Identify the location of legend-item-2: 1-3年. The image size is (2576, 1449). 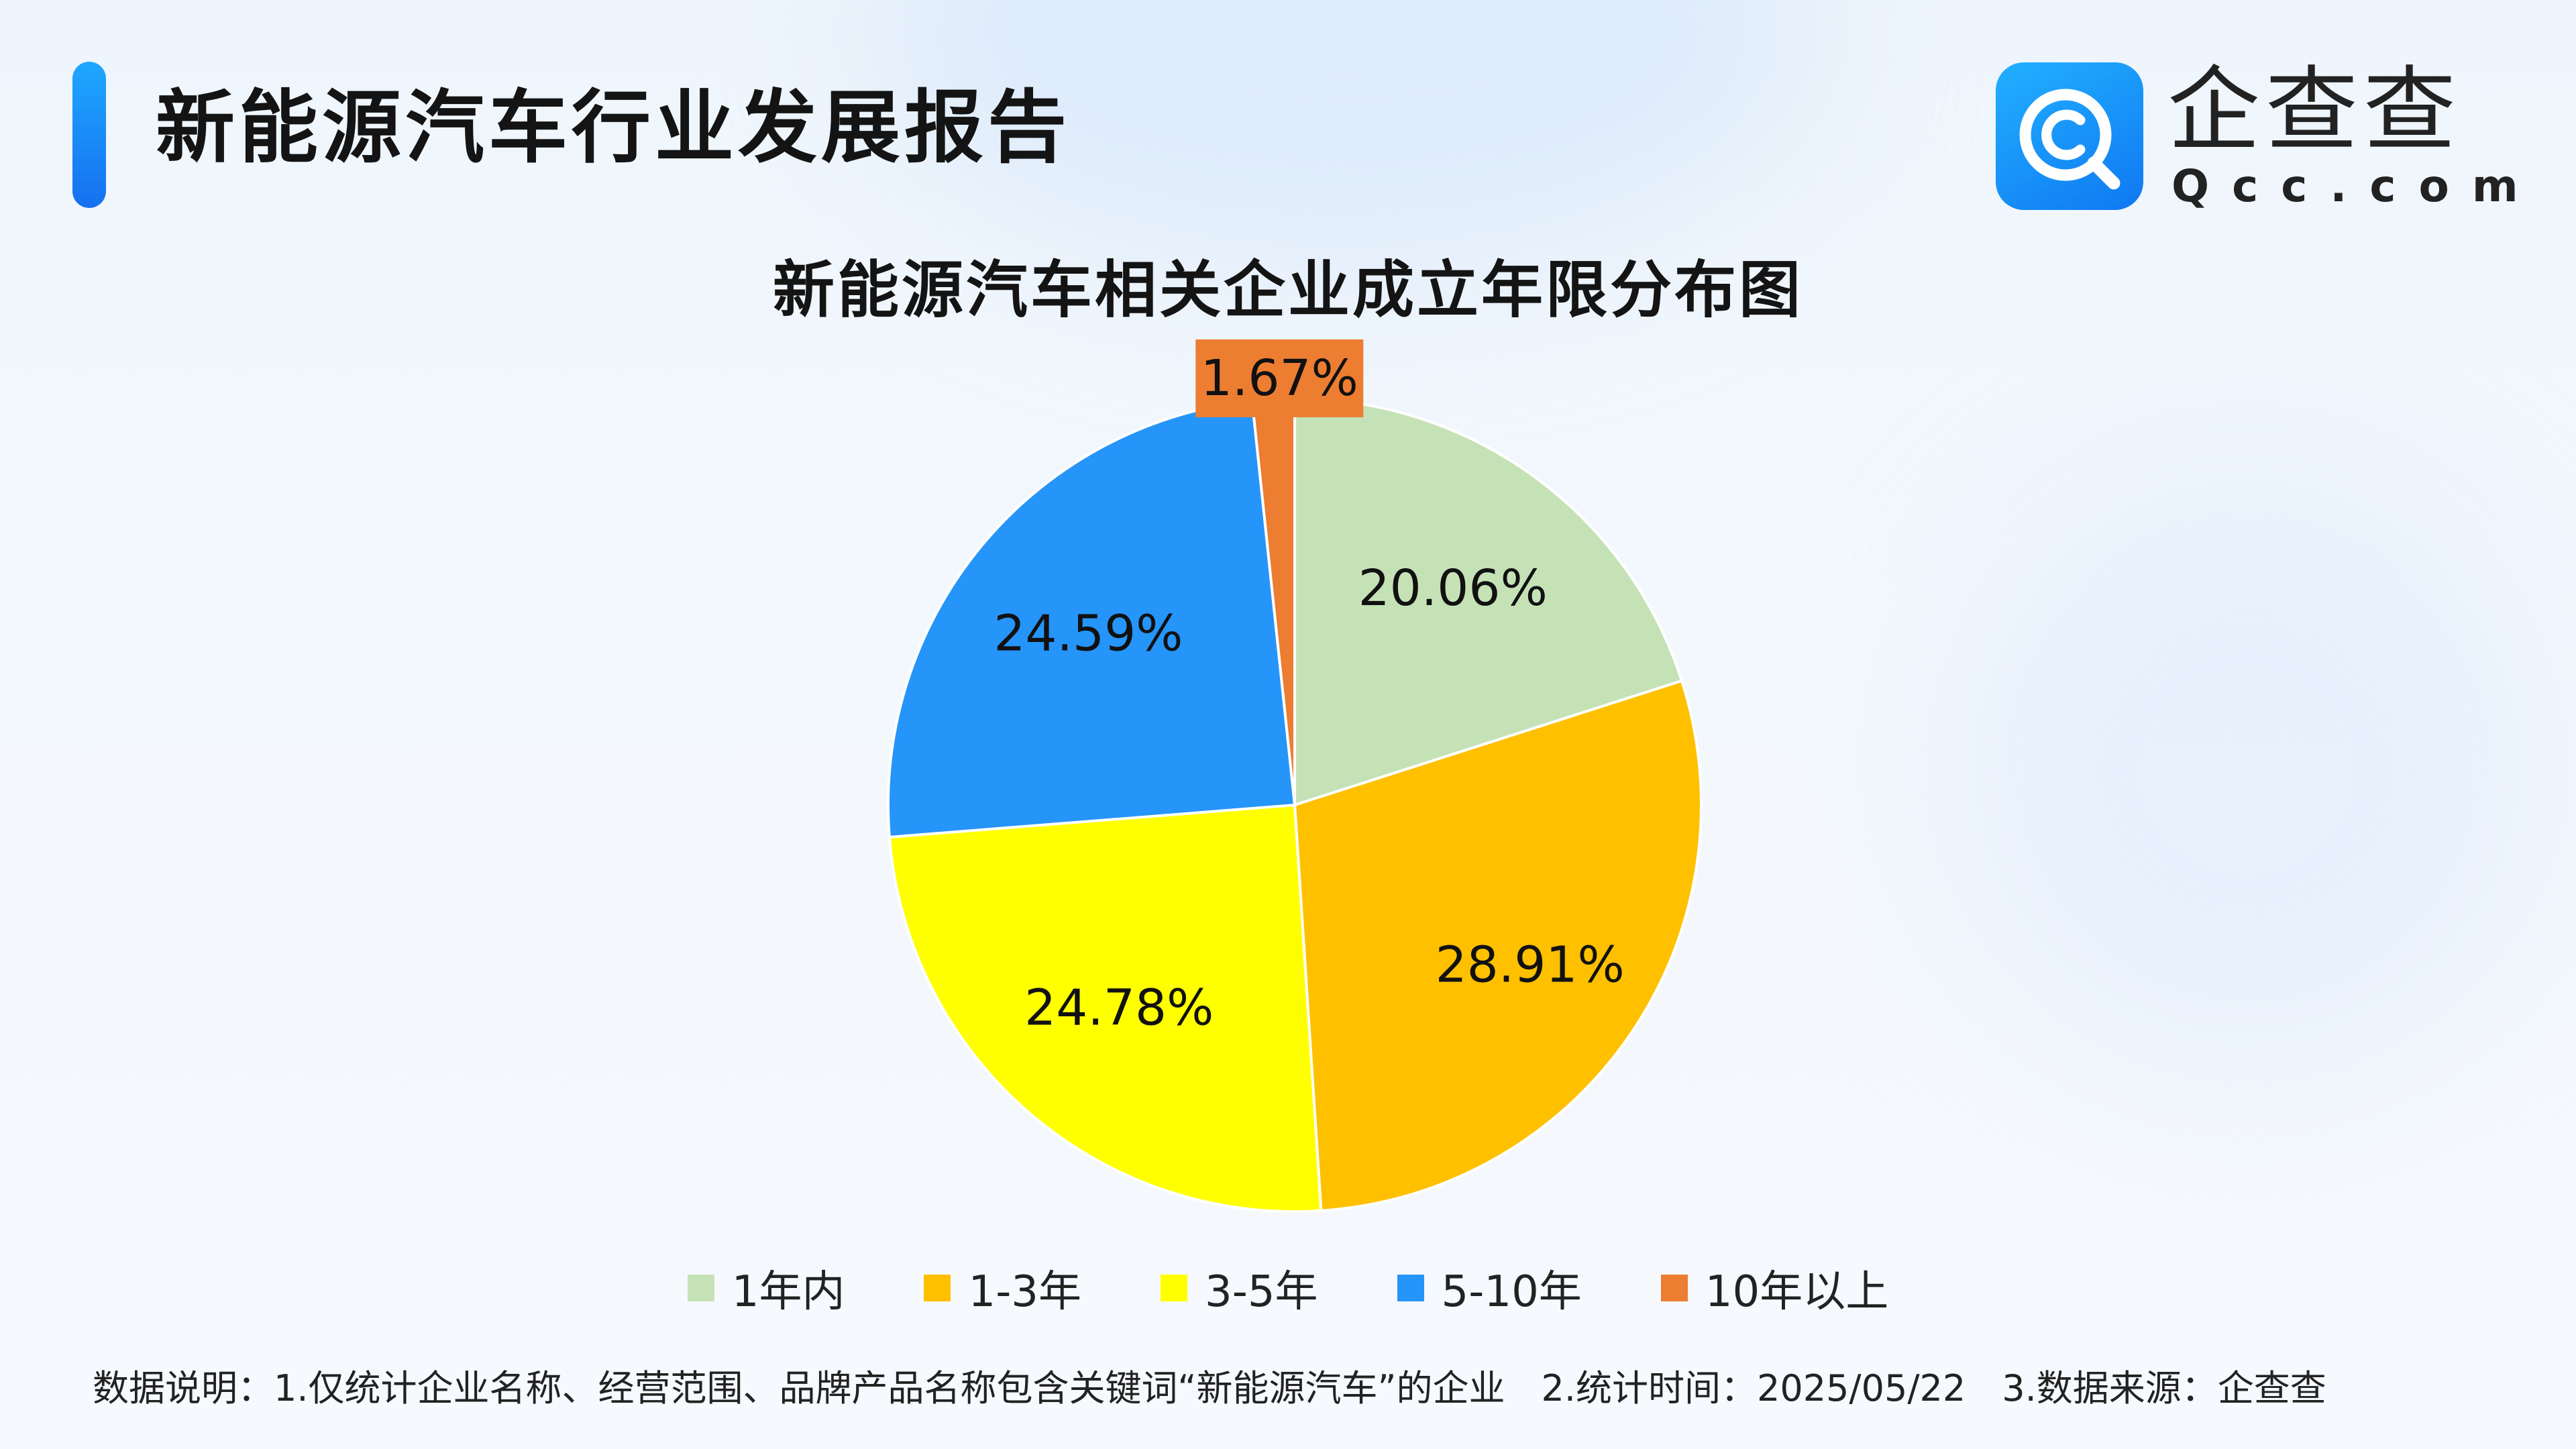
(1002, 1288).